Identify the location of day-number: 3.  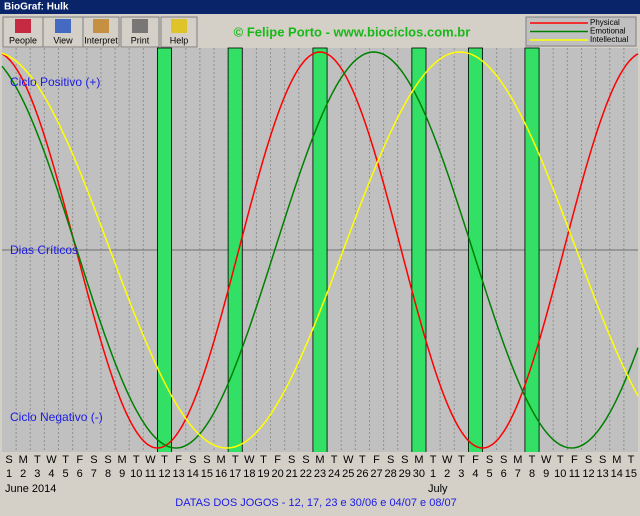
(37, 474).